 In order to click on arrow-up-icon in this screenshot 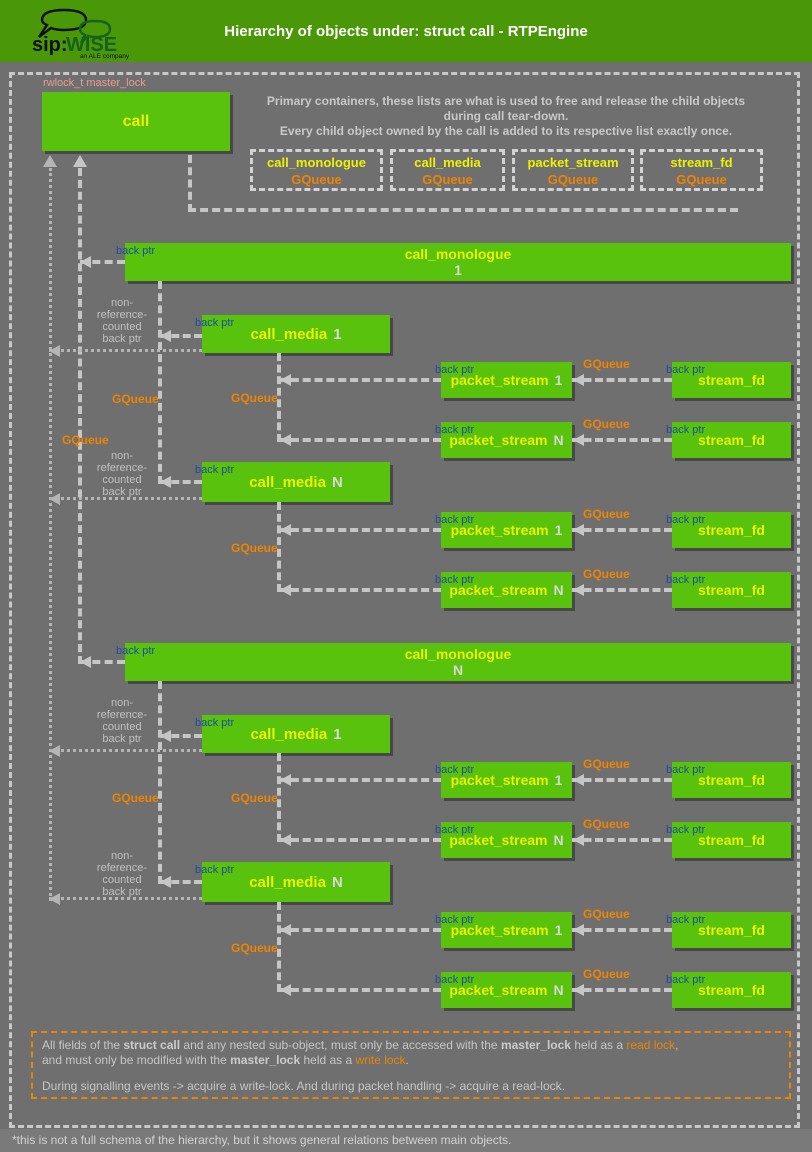, I will do `click(50, 161)`.